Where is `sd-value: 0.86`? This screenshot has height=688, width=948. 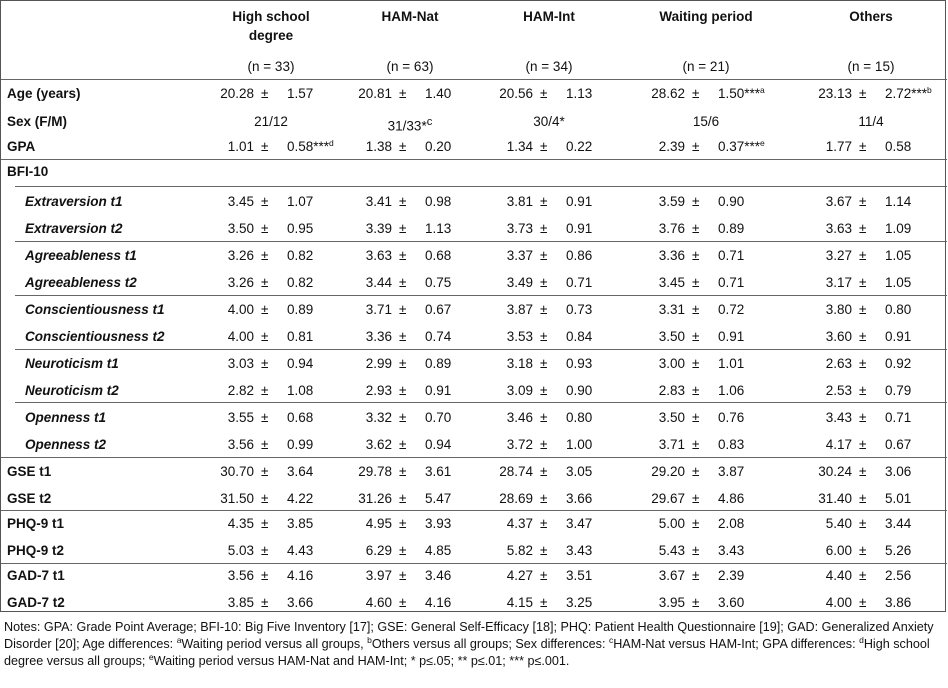
sd-value: 0.86 is located at coordinates (579, 255).